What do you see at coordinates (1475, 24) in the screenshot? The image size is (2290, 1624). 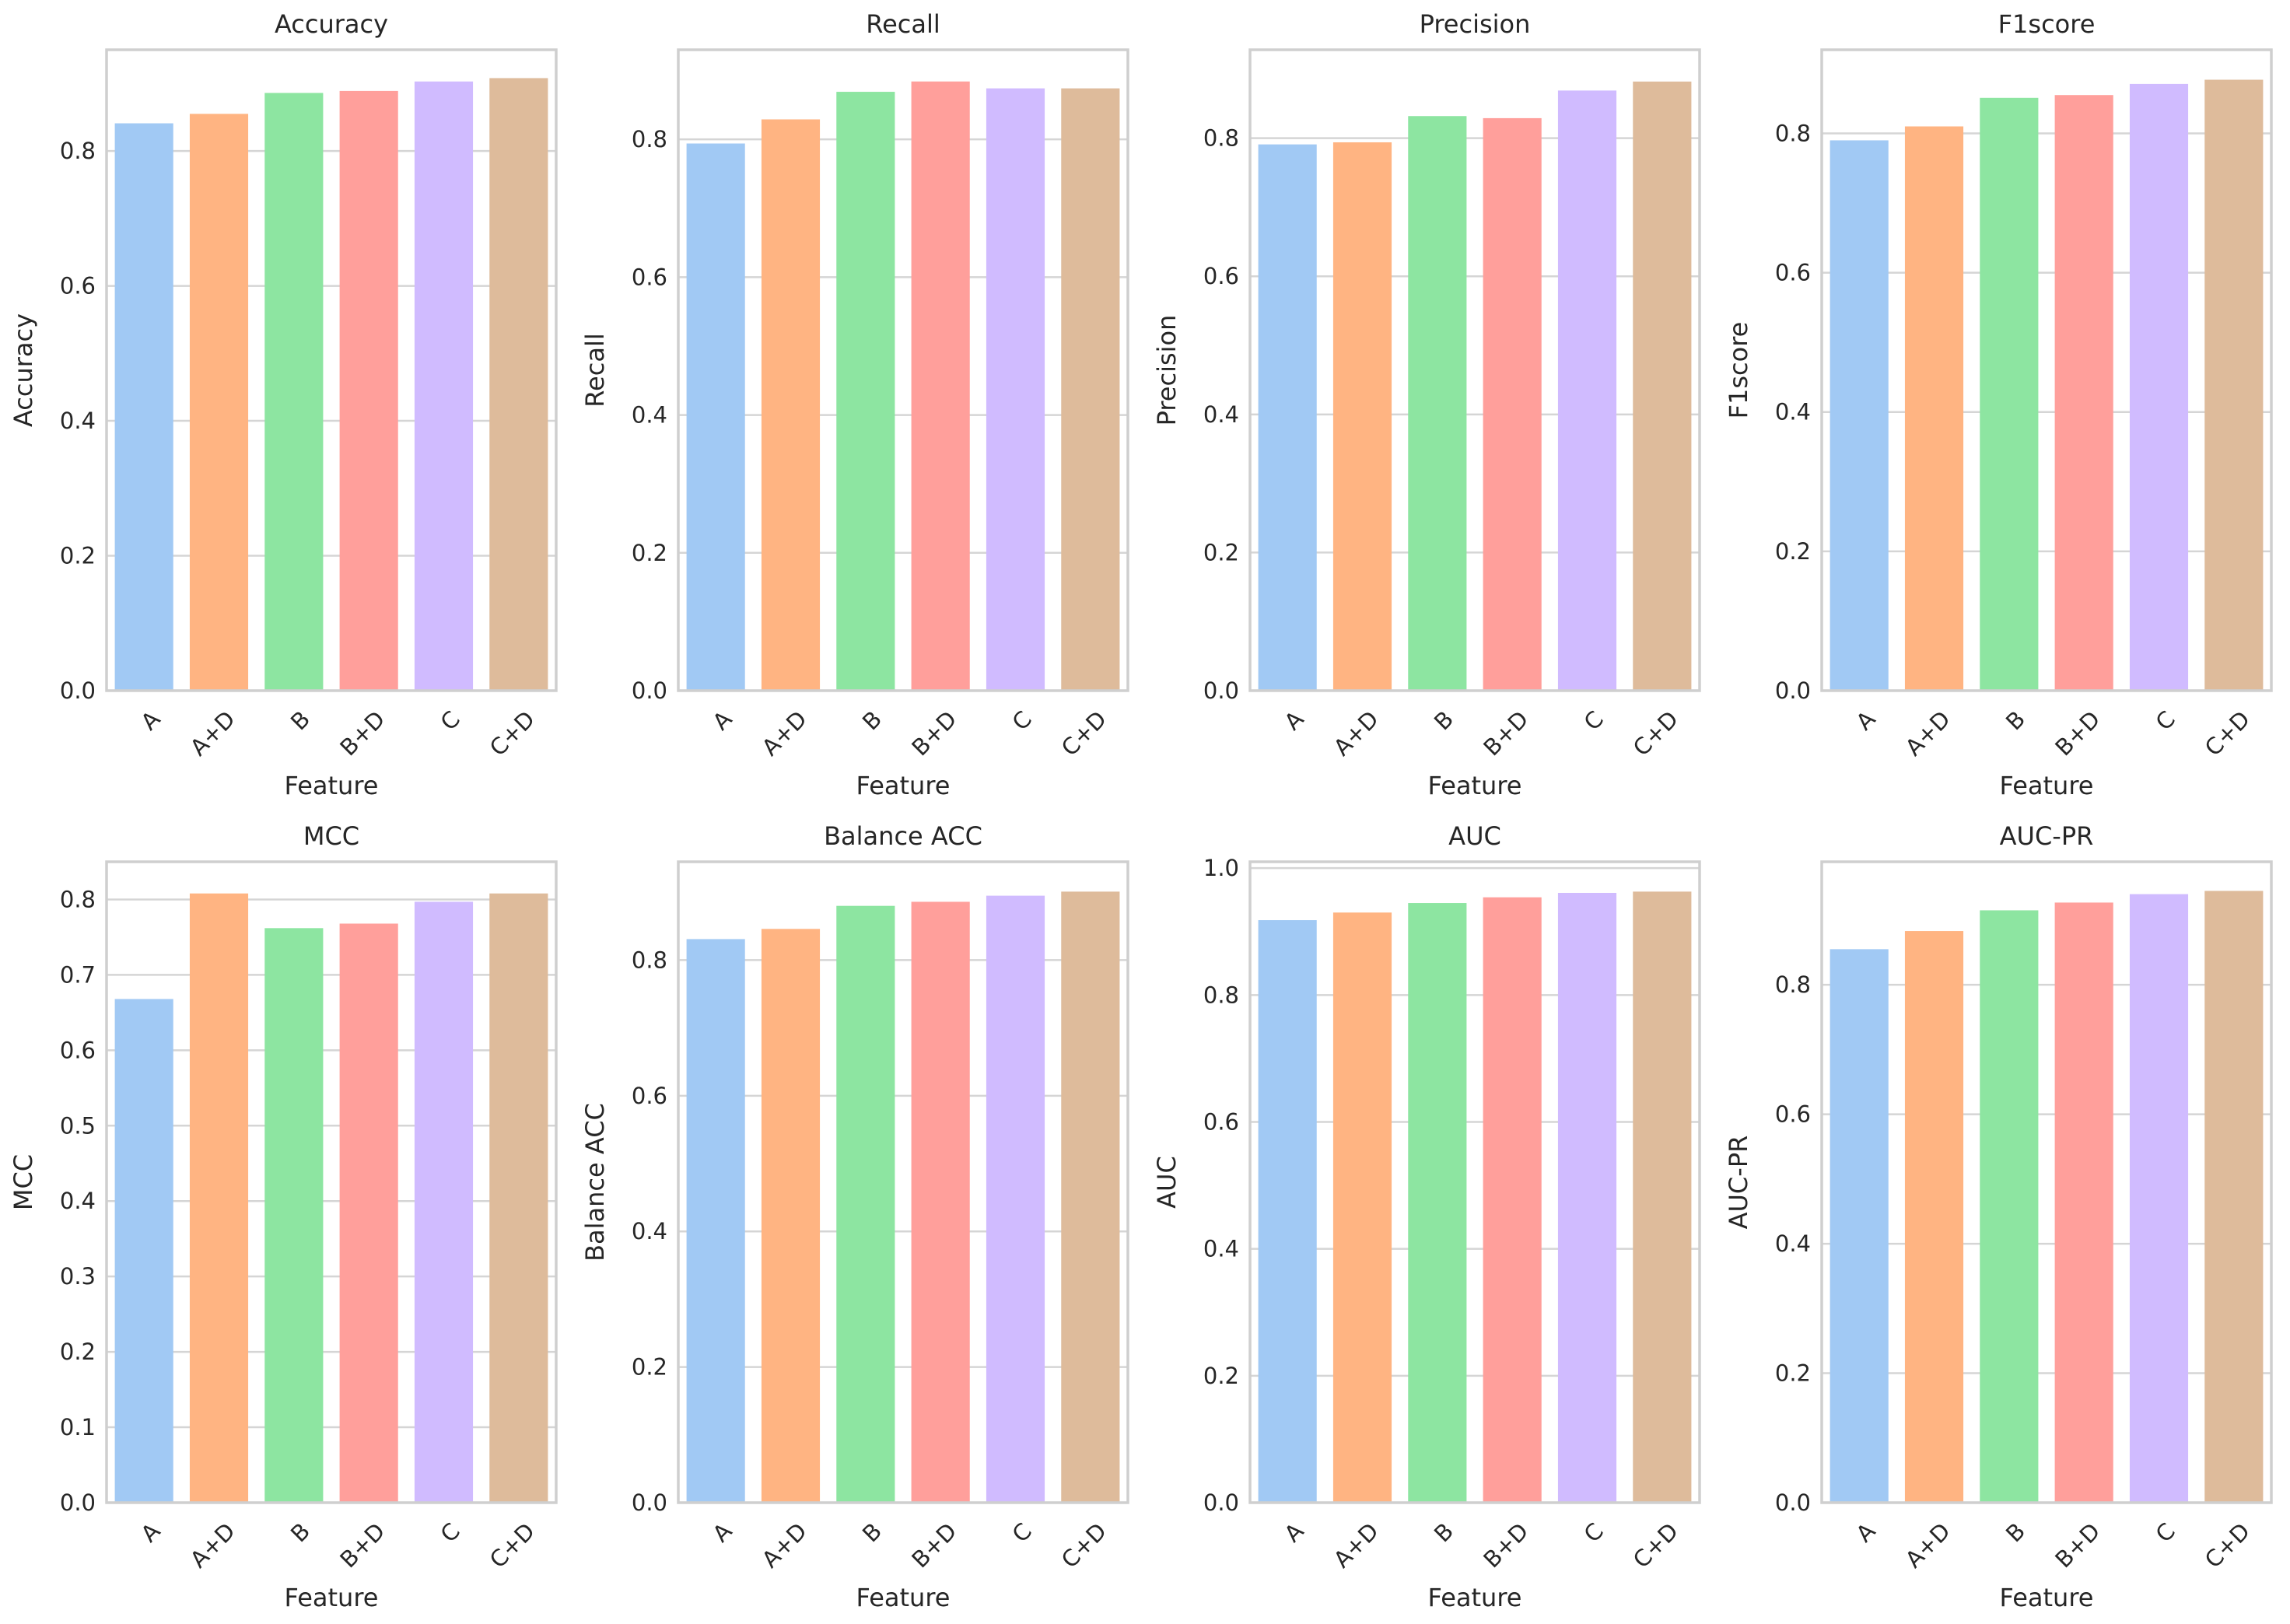 I see `chart-title: Precision` at bounding box center [1475, 24].